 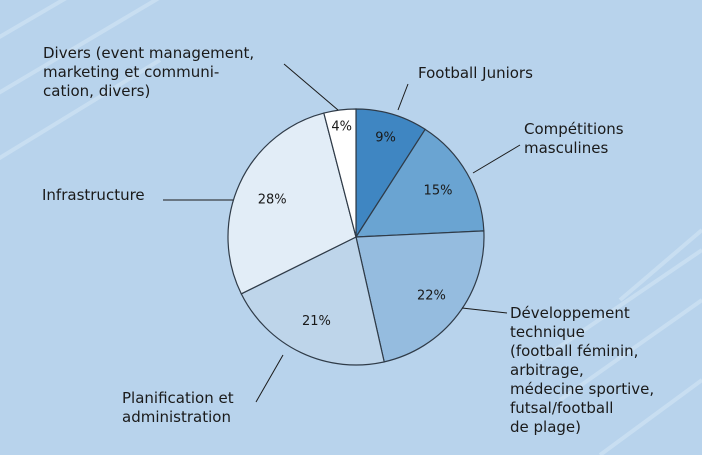 What do you see at coordinates (574, 129) in the screenshot?
I see `category-label-line: Compétitions` at bounding box center [574, 129].